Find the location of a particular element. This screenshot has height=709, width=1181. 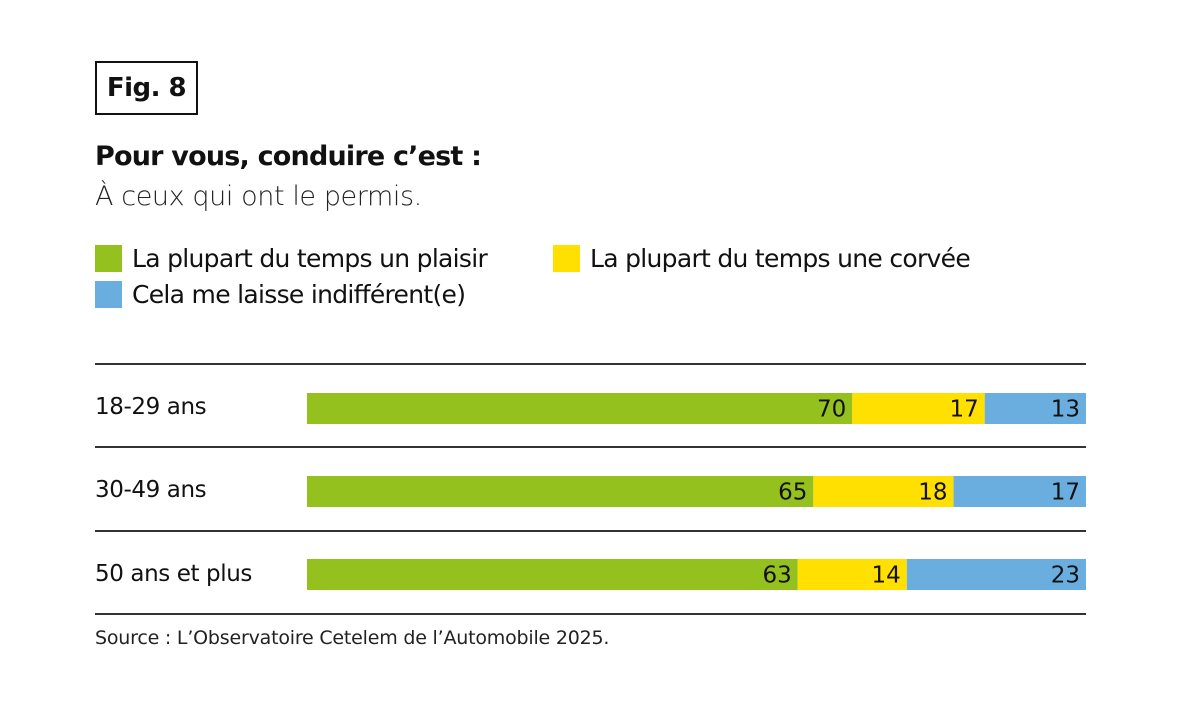

row-label-18-29: 18-29 ans is located at coordinates (151, 407).